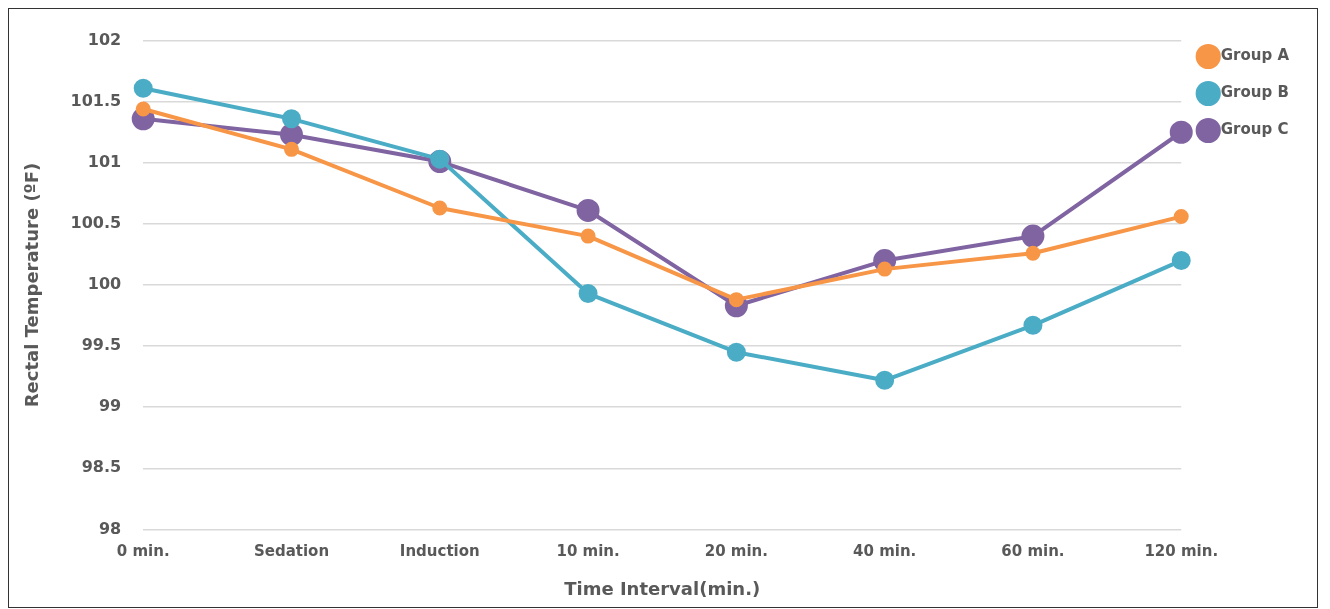 This screenshot has width=1330, height=609. What do you see at coordinates (104, 39) in the screenshot?
I see `y-tick-label: 102` at bounding box center [104, 39].